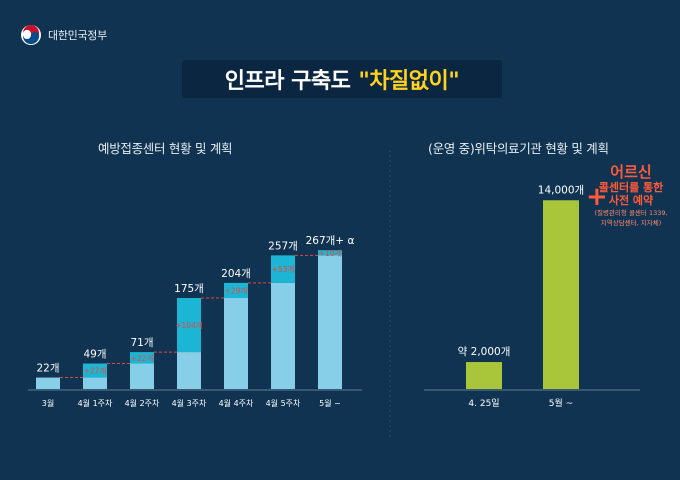  I want to click on value-label-0: 22개, so click(47, 369).